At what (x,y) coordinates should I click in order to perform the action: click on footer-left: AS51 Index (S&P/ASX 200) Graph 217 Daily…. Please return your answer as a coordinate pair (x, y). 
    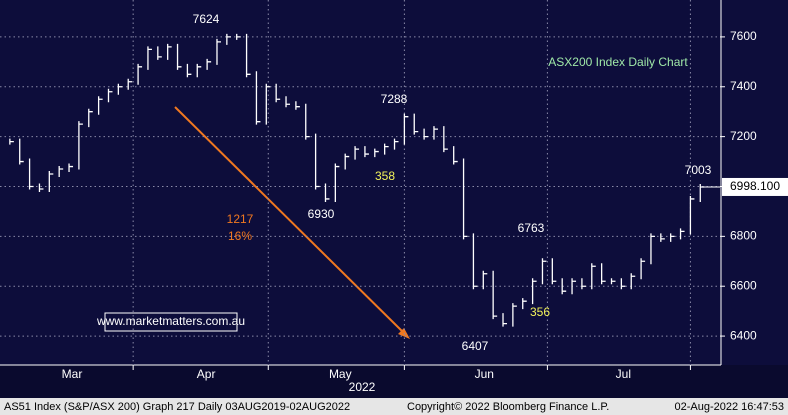
    Looking at the image, I should click on (177, 407).